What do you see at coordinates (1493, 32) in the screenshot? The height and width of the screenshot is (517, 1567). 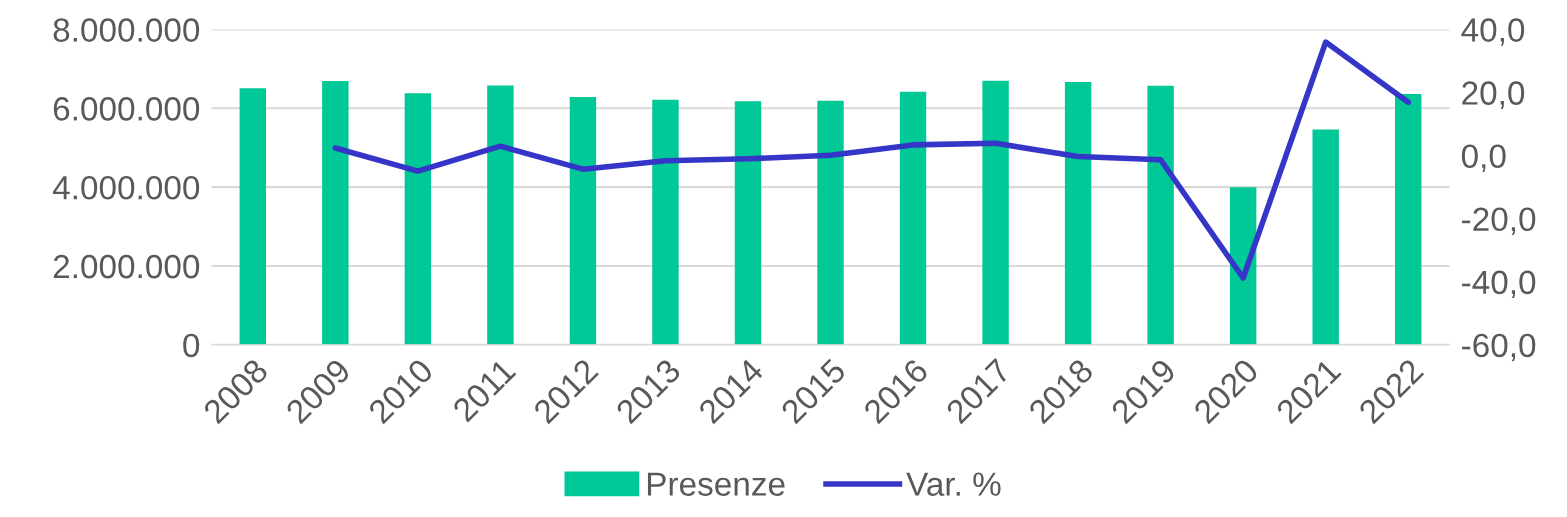 I see `y2-tick-label: 40,0` at bounding box center [1493, 32].